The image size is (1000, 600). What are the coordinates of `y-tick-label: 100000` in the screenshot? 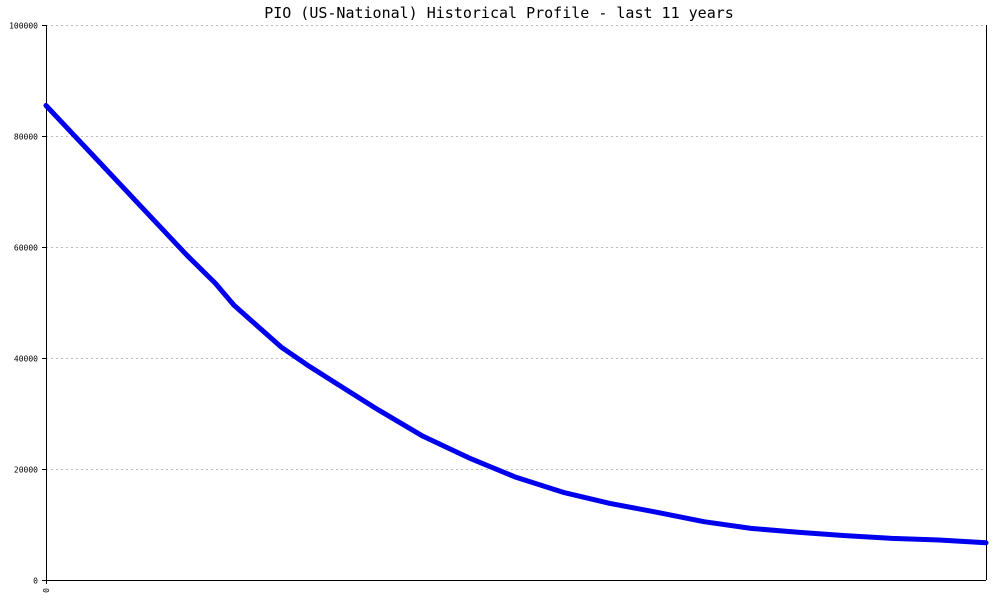 It's located at (23, 26).